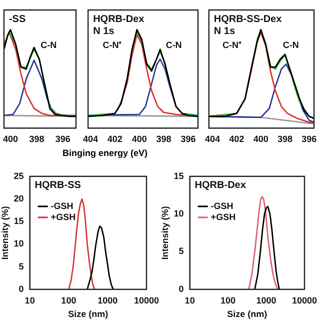 The width and height of the screenshot is (320, 320). Describe the element at coordinates (248, 19) in the screenshot. I see `chart-title: HQRB-SS-Dex` at that location.